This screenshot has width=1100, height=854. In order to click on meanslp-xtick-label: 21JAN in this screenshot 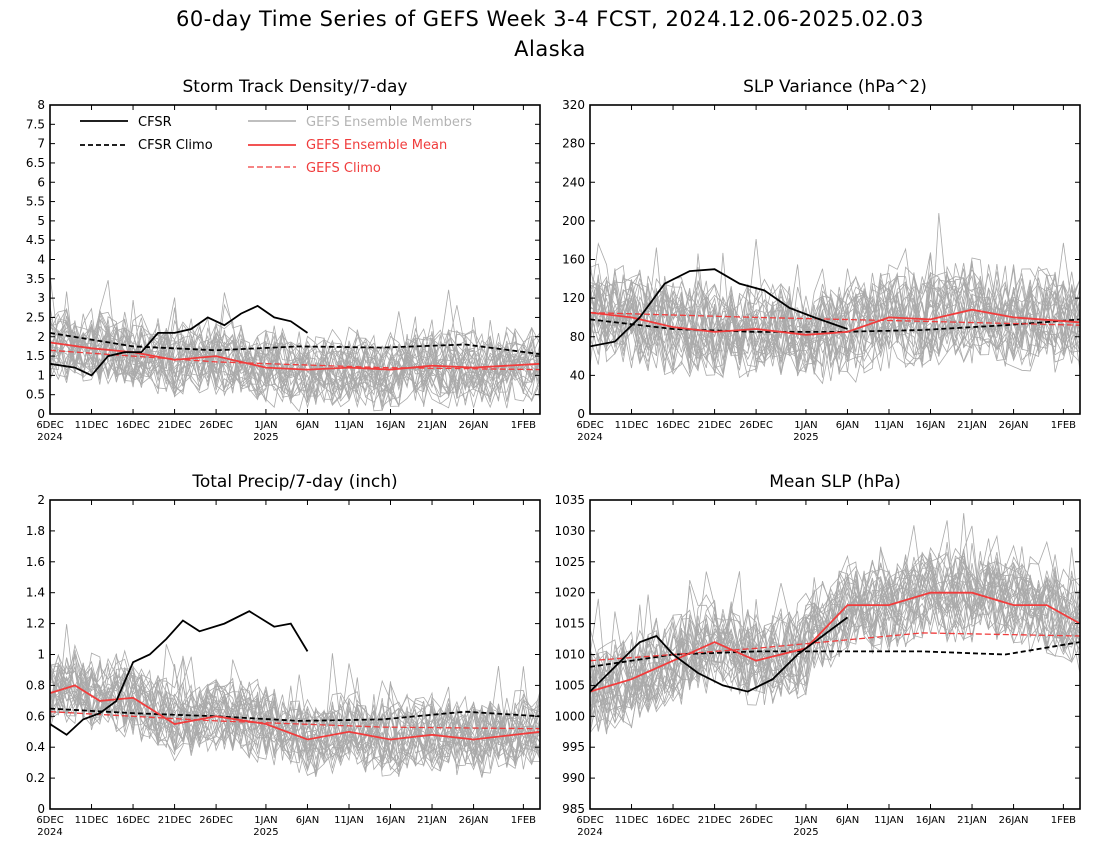, I will do `click(972, 820)`.